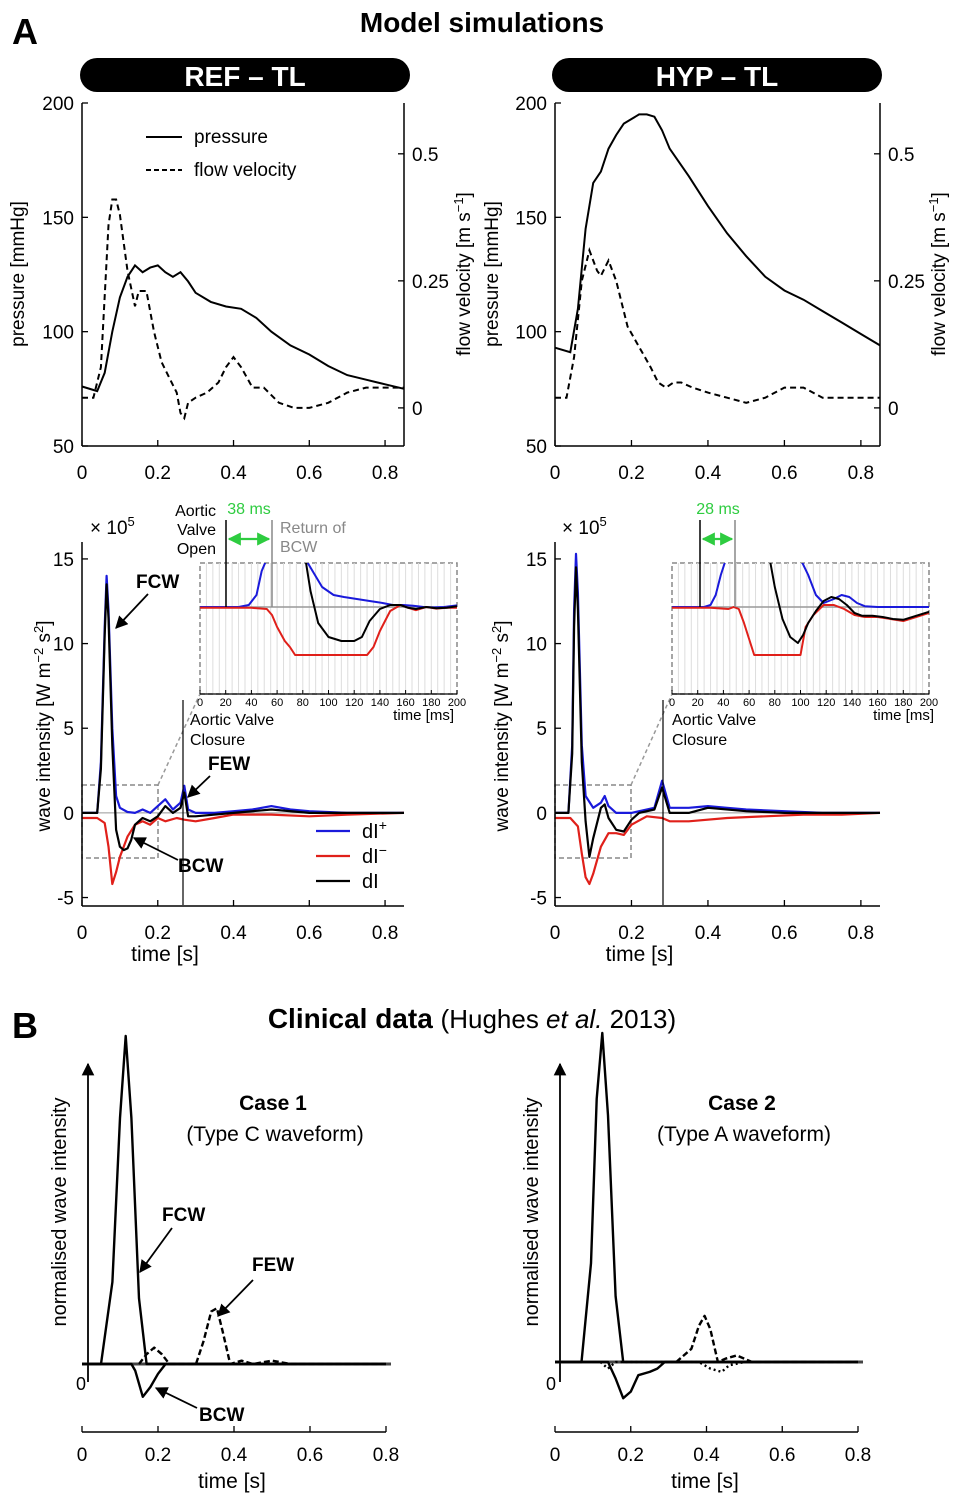 The height and width of the screenshot is (1494, 966). What do you see at coordinates (744, 1134) in the screenshot?
I see `case2-subtitle: (Type A waveform)` at bounding box center [744, 1134].